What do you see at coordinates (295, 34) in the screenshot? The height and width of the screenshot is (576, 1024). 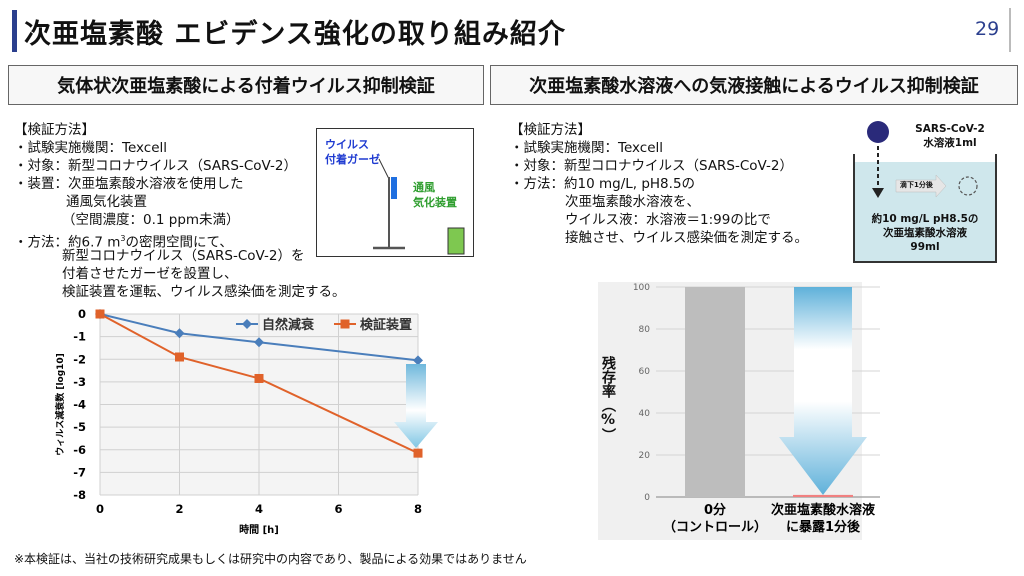 I see `page-title: 次亜塩素酸 エビデンス強化の取り組み紹介` at bounding box center [295, 34].